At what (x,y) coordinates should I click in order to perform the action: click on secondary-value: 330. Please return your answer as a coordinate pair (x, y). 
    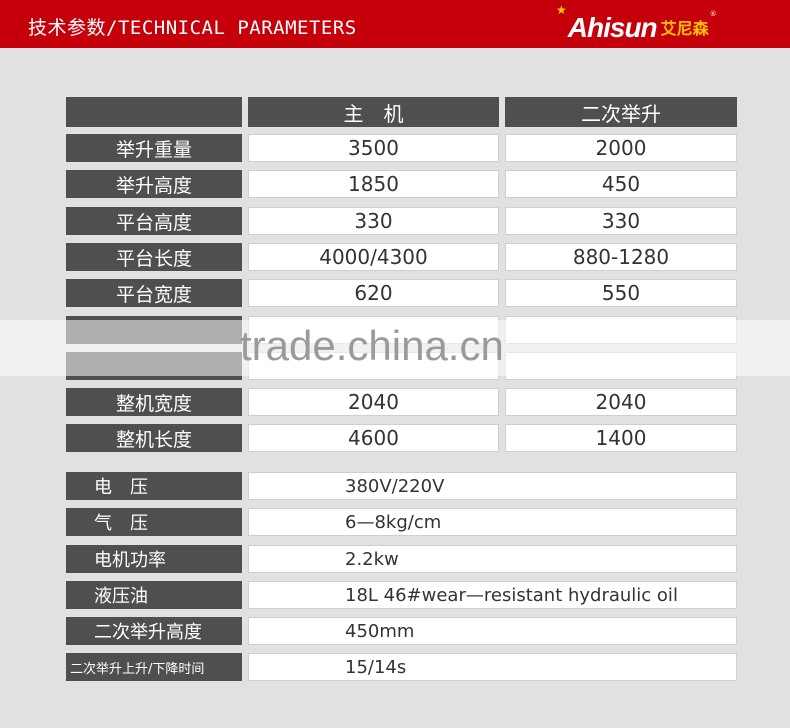
    Looking at the image, I should click on (621, 221).